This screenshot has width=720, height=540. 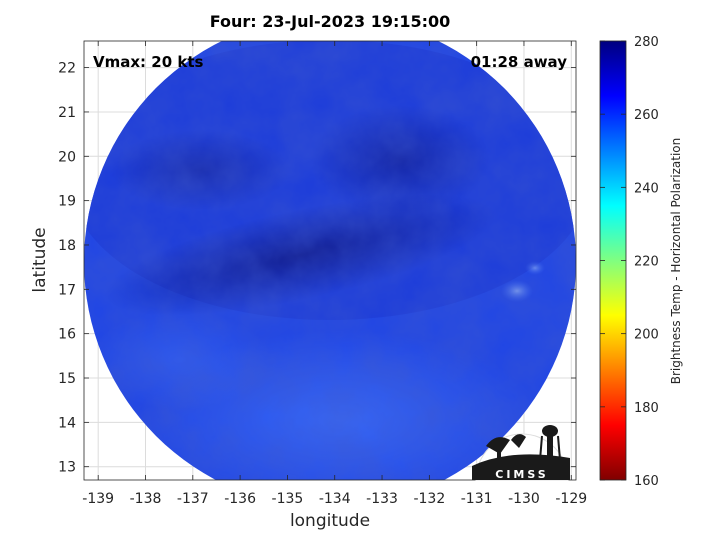 I want to click on y-tick-label: 16, so click(x=67, y=335).